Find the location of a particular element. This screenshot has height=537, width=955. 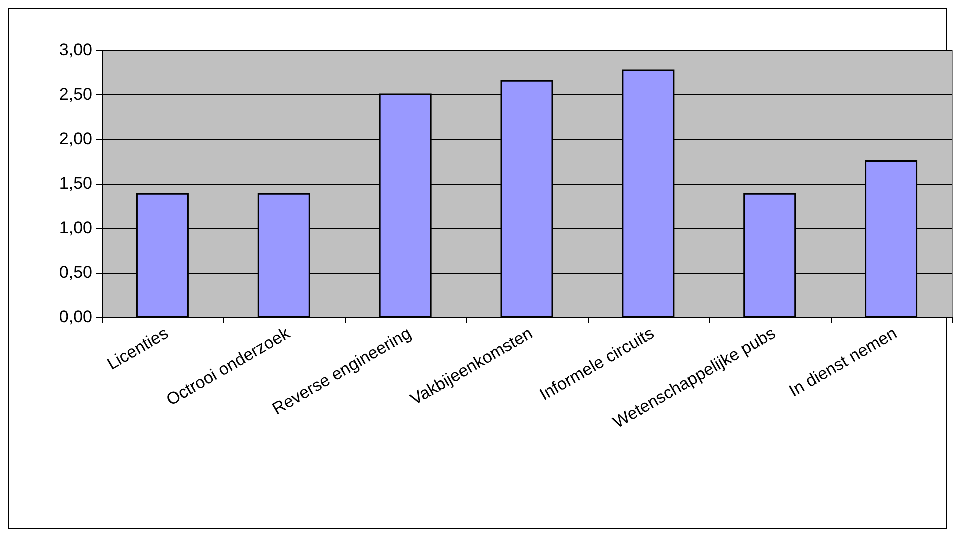

y-tick-label: 3,00 is located at coordinates (75, 50).